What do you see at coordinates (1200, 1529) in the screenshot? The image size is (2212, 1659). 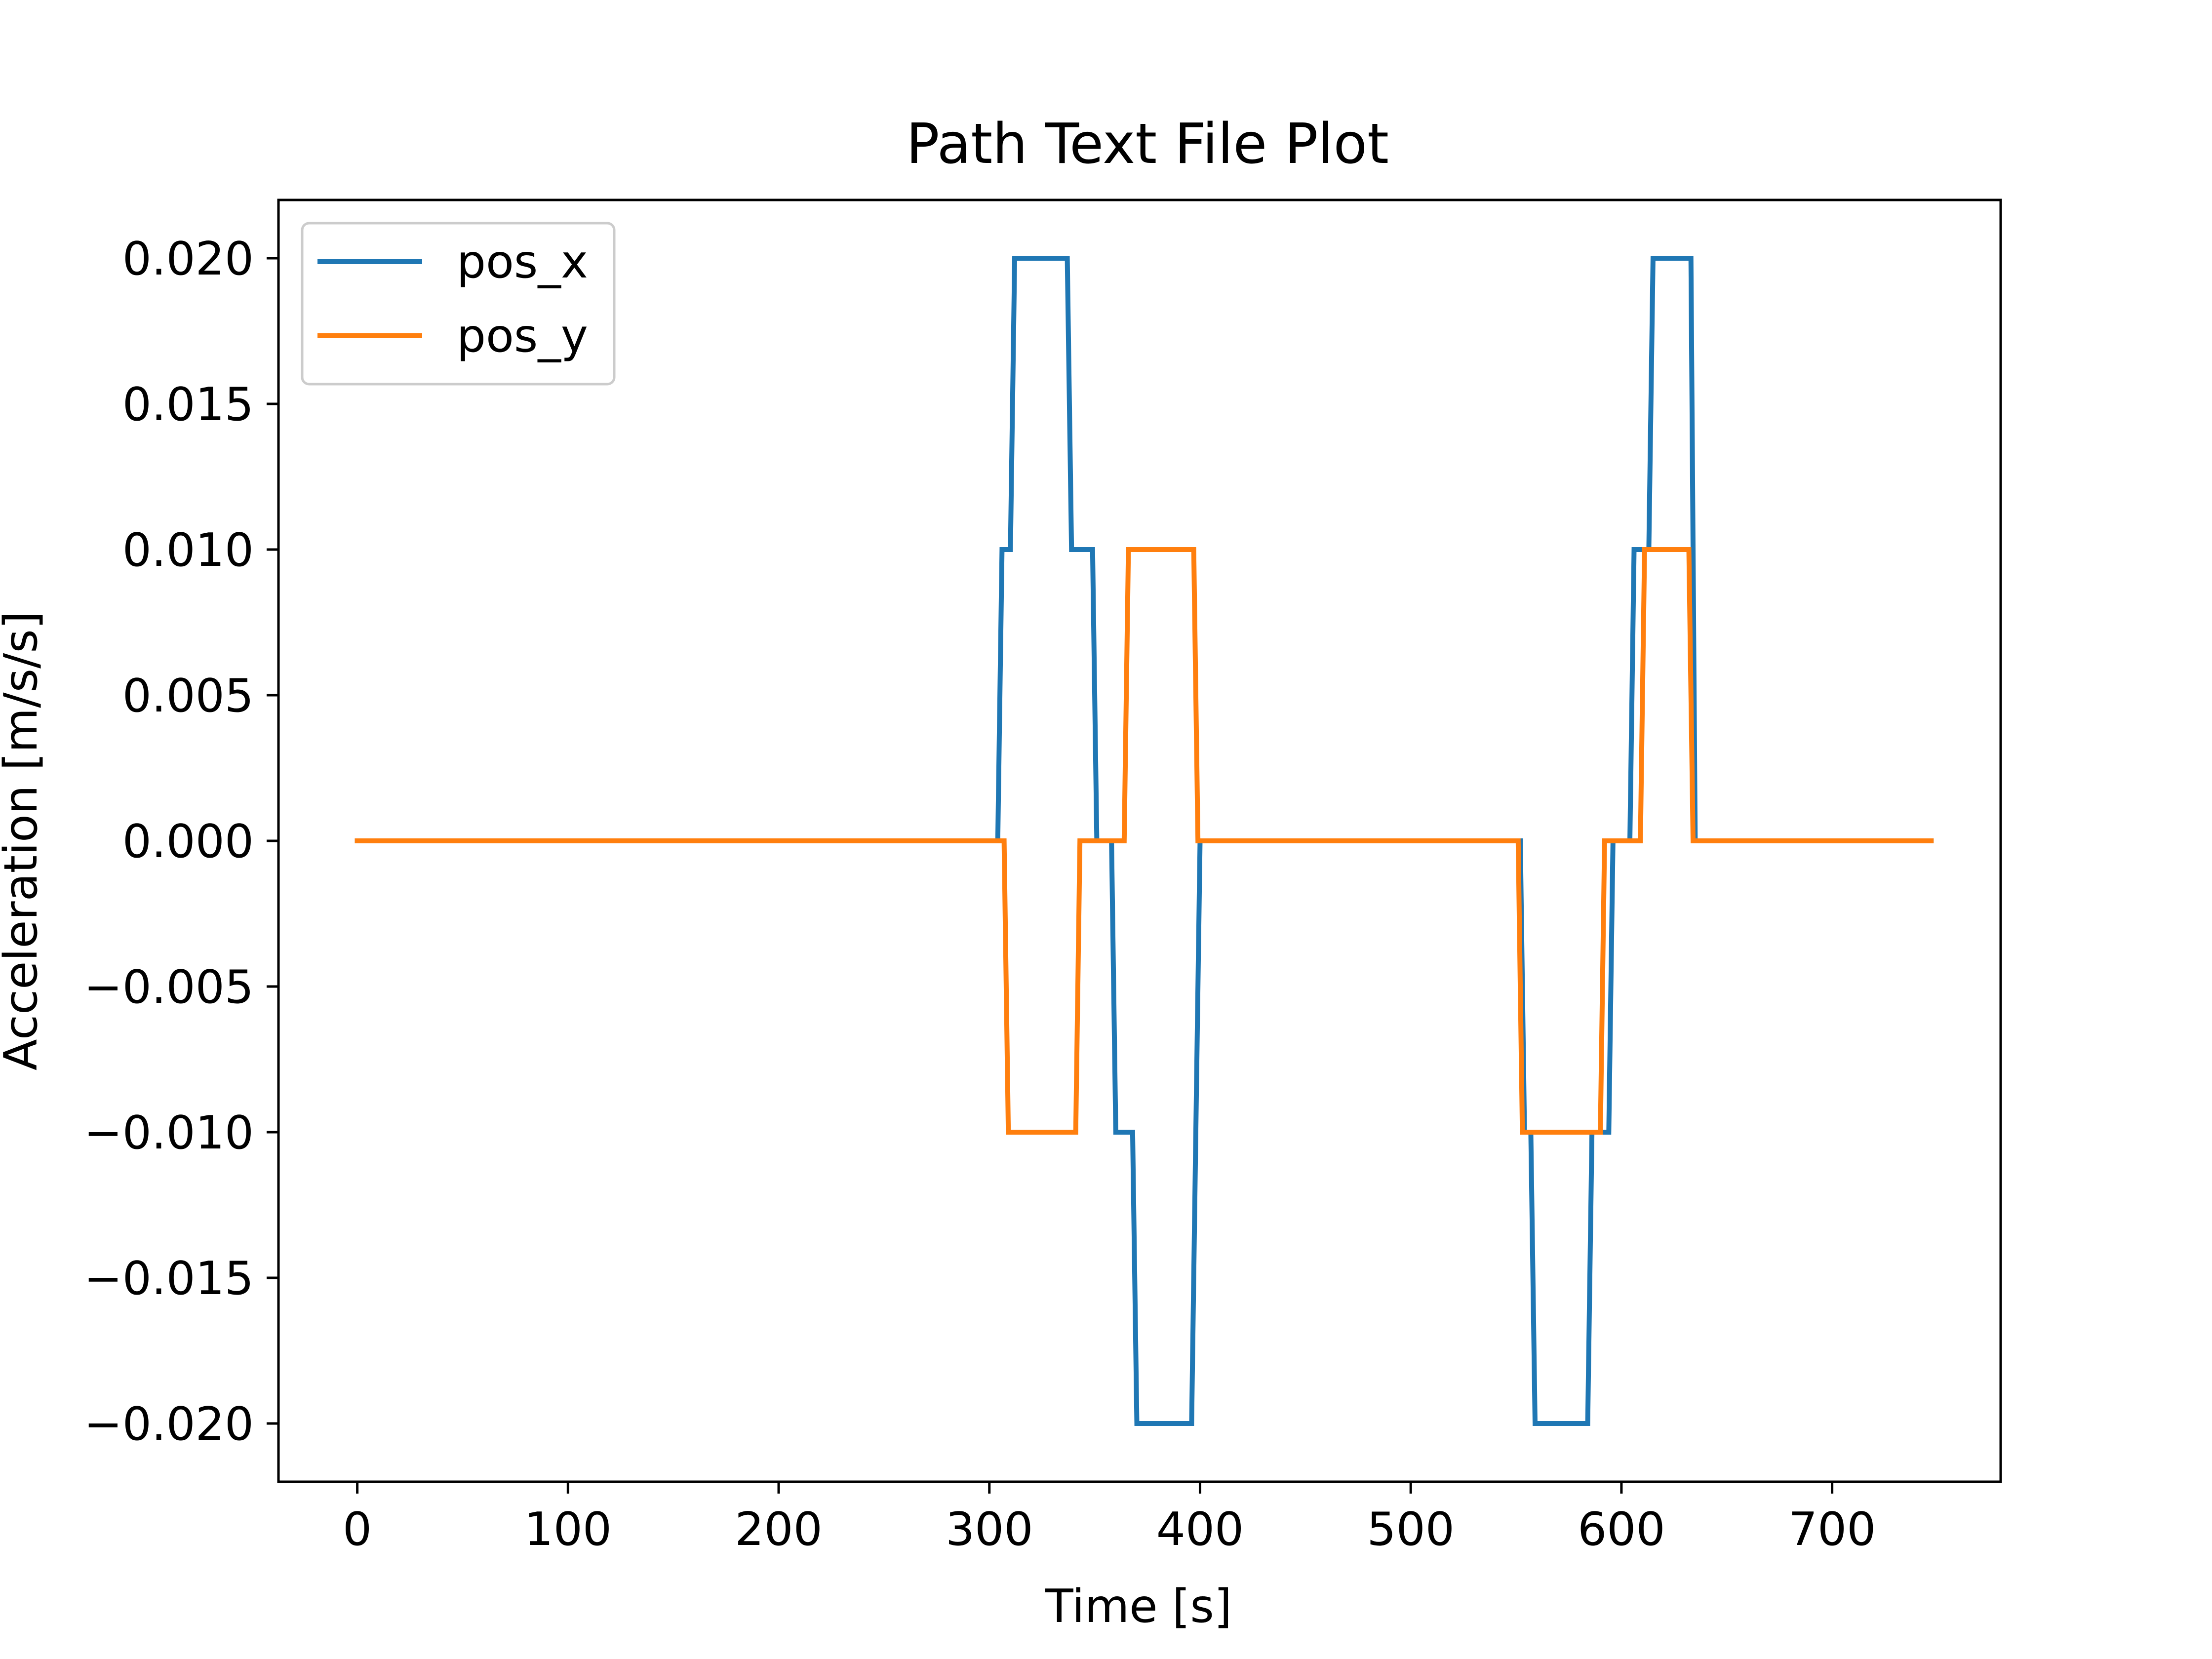 I see `x-tick-label: 400` at bounding box center [1200, 1529].